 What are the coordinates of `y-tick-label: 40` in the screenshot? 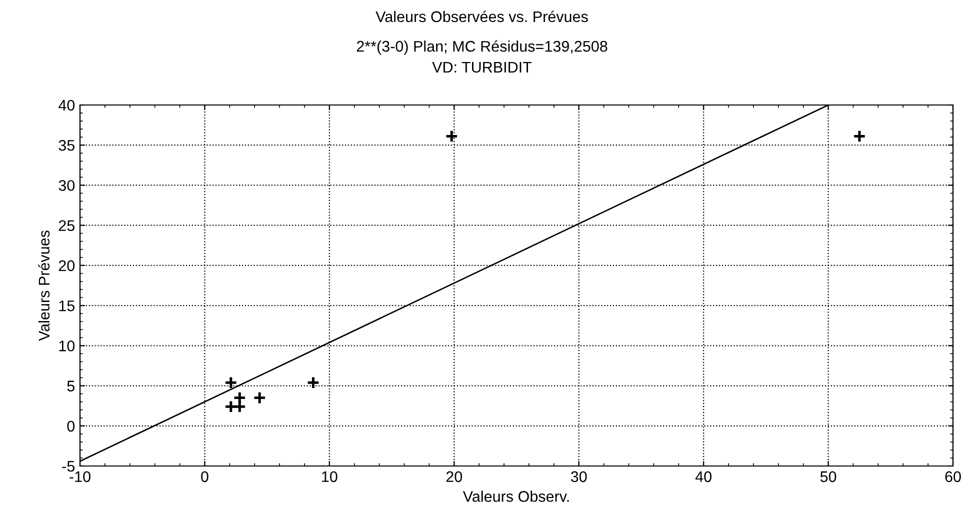 It's located at (66, 105).